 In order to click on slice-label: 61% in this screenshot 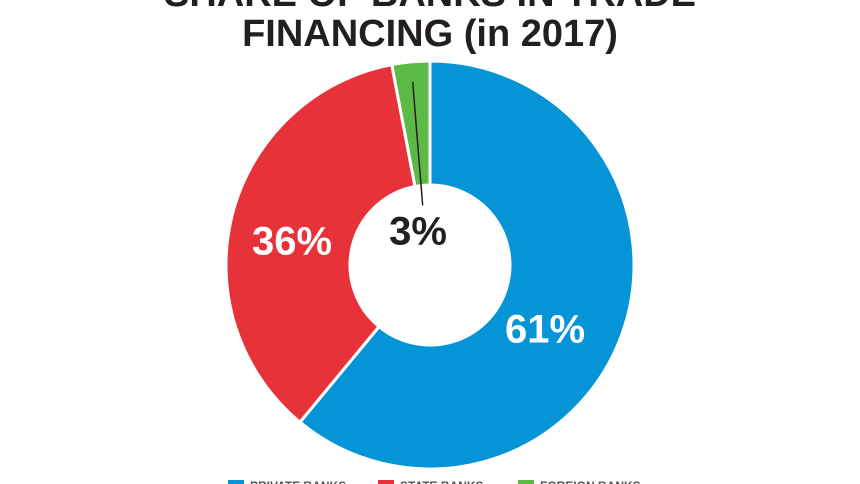, I will do `click(545, 330)`.